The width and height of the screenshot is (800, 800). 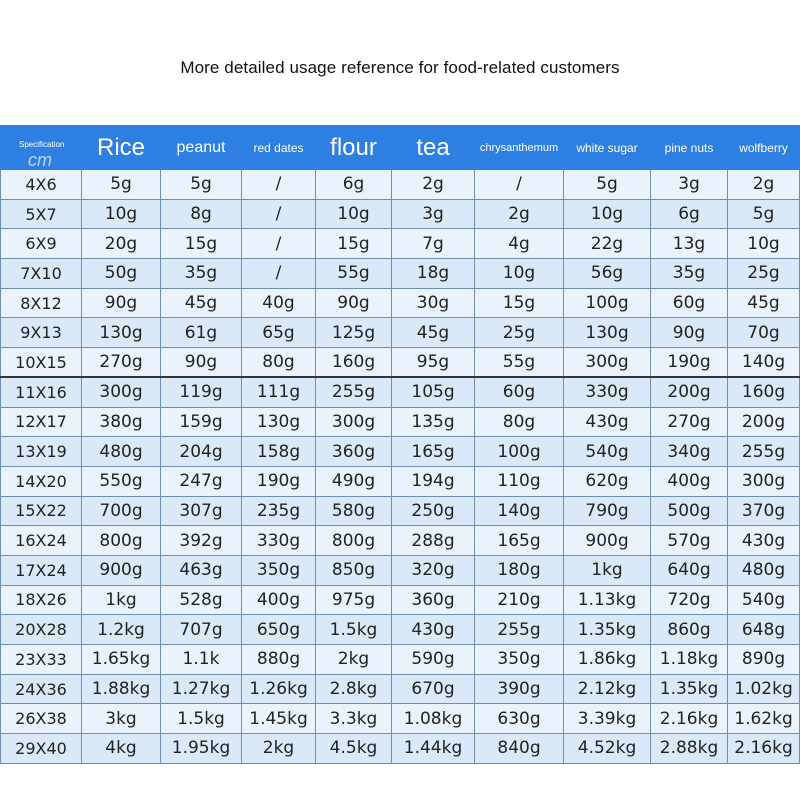 I want to click on value-cell: 540g, so click(x=763, y=600).